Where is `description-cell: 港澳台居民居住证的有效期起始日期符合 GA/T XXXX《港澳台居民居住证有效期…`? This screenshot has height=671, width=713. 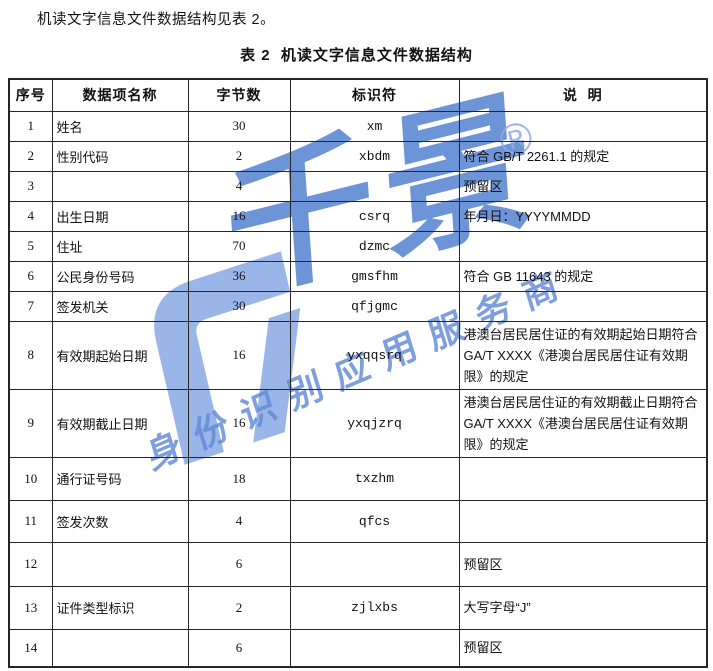
description-cell: 港澳台居民居住证的有效期起始日期符合 GA/T XXXX《港澳台居民居住证有效期… is located at coordinates (583, 355).